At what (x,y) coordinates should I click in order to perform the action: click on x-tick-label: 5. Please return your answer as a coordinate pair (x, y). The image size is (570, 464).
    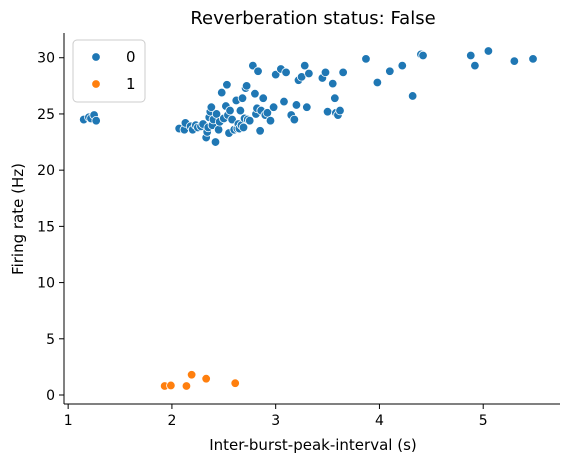
    Looking at the image, I should click on (483, 421).